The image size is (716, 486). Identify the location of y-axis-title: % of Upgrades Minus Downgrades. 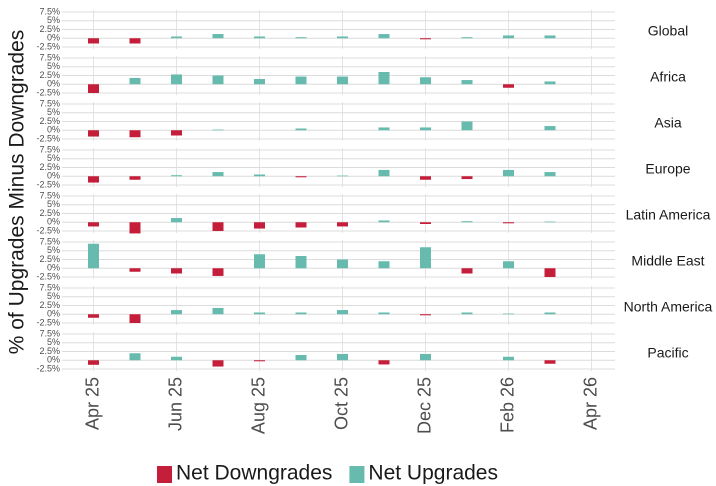
(17, 192).